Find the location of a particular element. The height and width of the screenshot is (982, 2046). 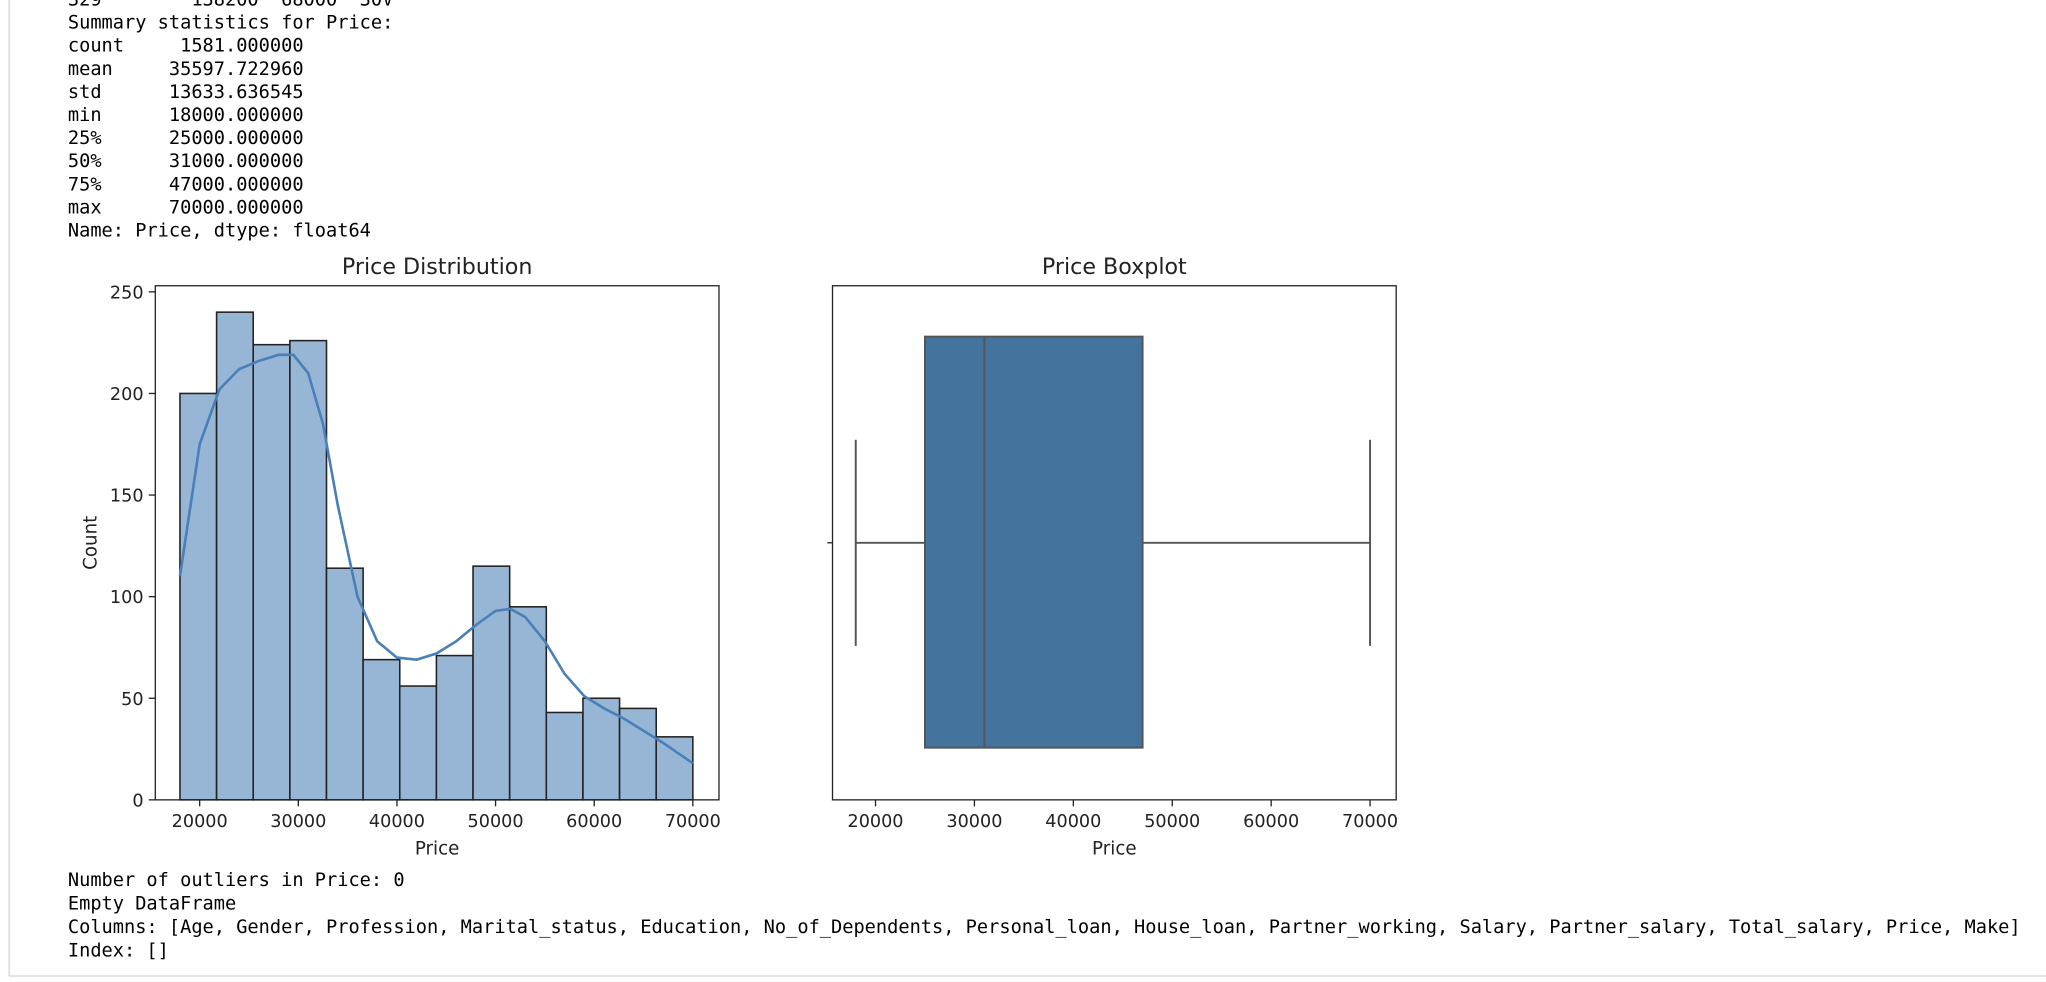

output-line: max 70000.000000 is located at coordinates (186, 207).